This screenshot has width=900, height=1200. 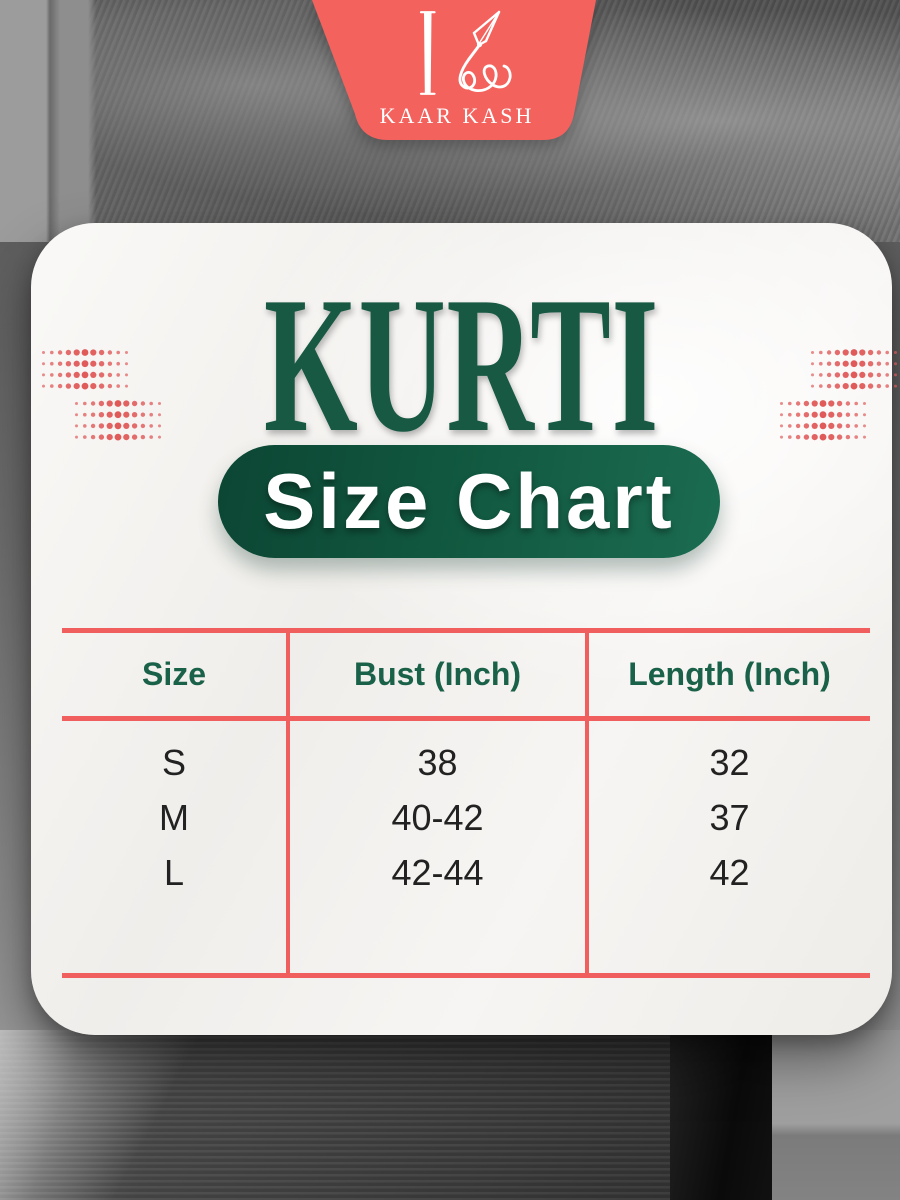 What do you see at coordinates (435, 674) in the screenshot?
I see `column-header-bust: Bust (Inch)` at bounding box center [435, 674].